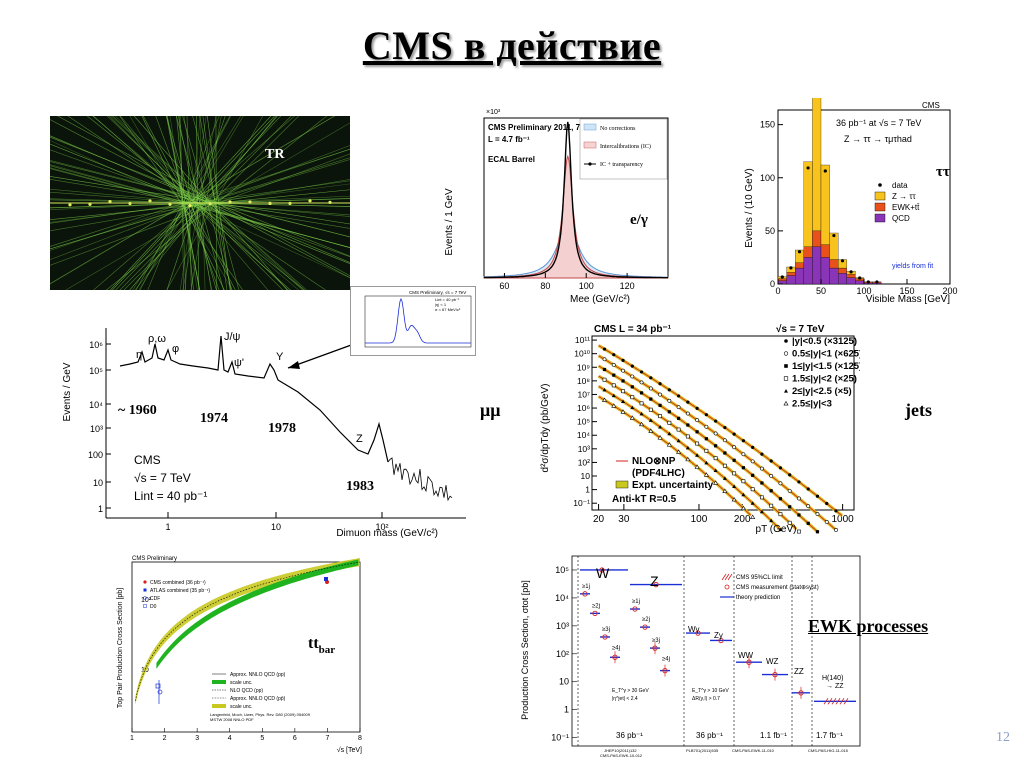  Describe the element at coordinates (246, 647) in the screenshot. I see `ttbar-frame` at that location.